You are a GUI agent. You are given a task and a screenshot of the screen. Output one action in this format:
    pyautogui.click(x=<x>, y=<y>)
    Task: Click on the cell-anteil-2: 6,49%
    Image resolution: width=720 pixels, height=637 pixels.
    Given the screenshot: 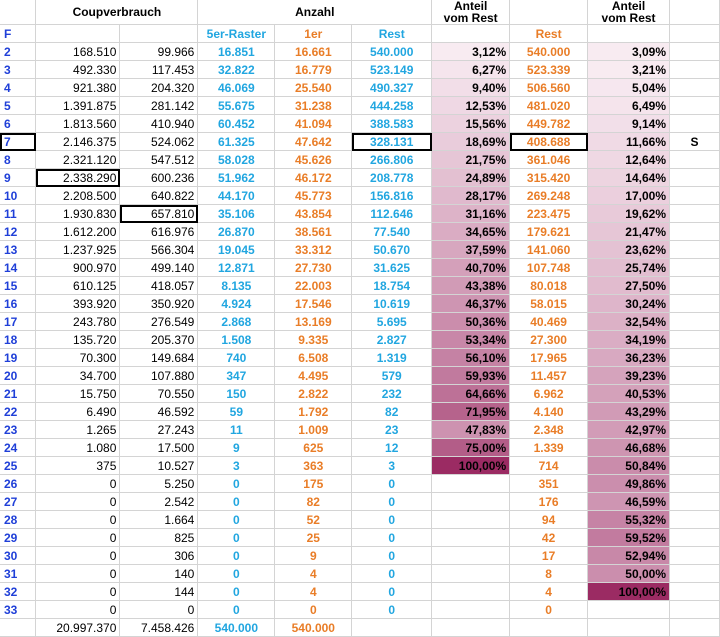 What is the action you would take?
    pyautogui.click(x=628, y=105)
    